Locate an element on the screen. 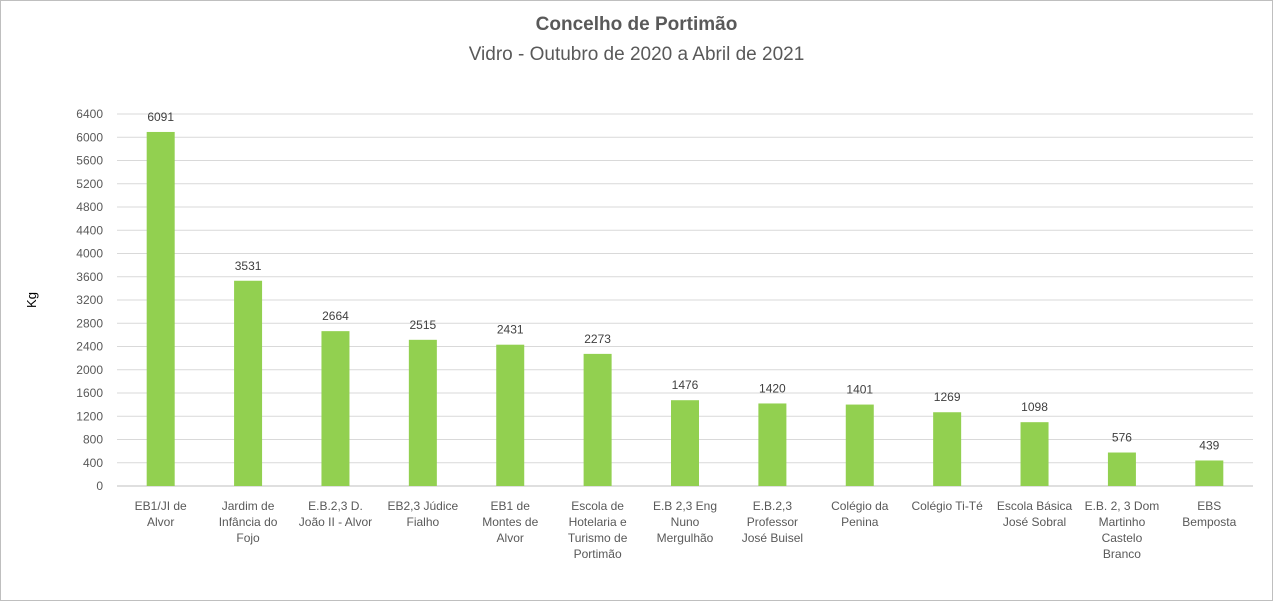  category-label: E.B. 2, 3 Dom Martinho Castelo Branco is located at coordinates (1122, 530).